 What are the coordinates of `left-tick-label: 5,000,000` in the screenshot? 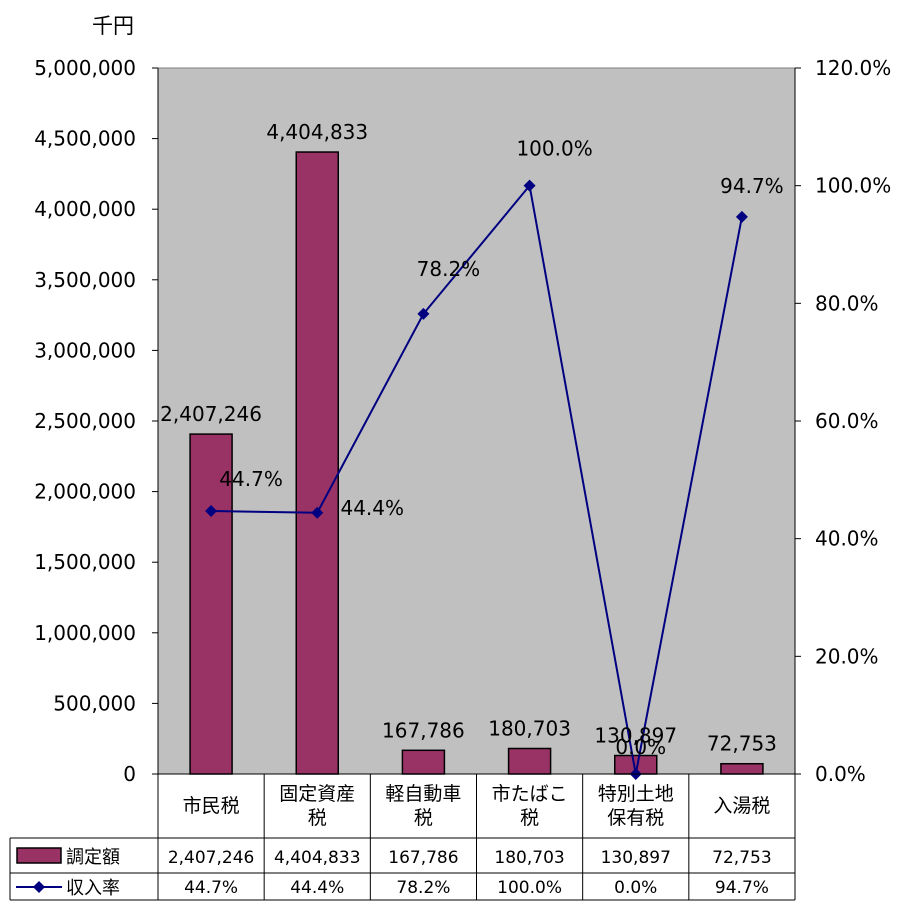 It's located at (85, 68).